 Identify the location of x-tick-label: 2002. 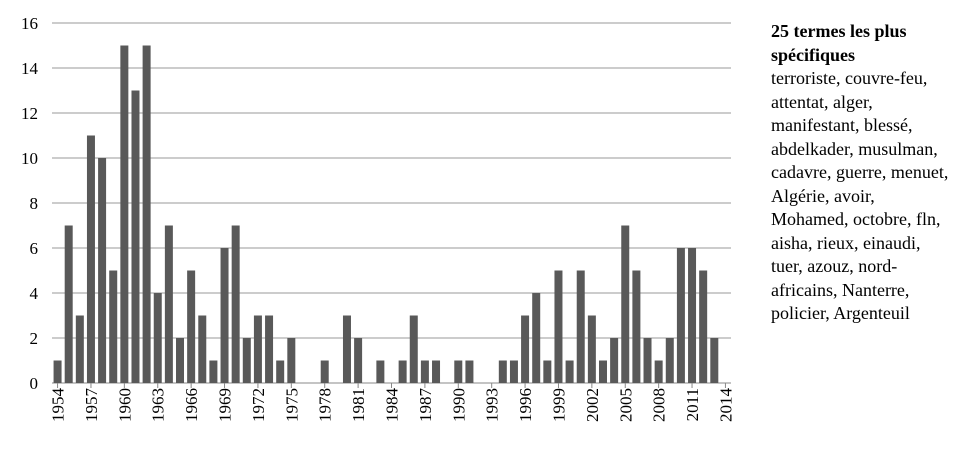
(592, 405).